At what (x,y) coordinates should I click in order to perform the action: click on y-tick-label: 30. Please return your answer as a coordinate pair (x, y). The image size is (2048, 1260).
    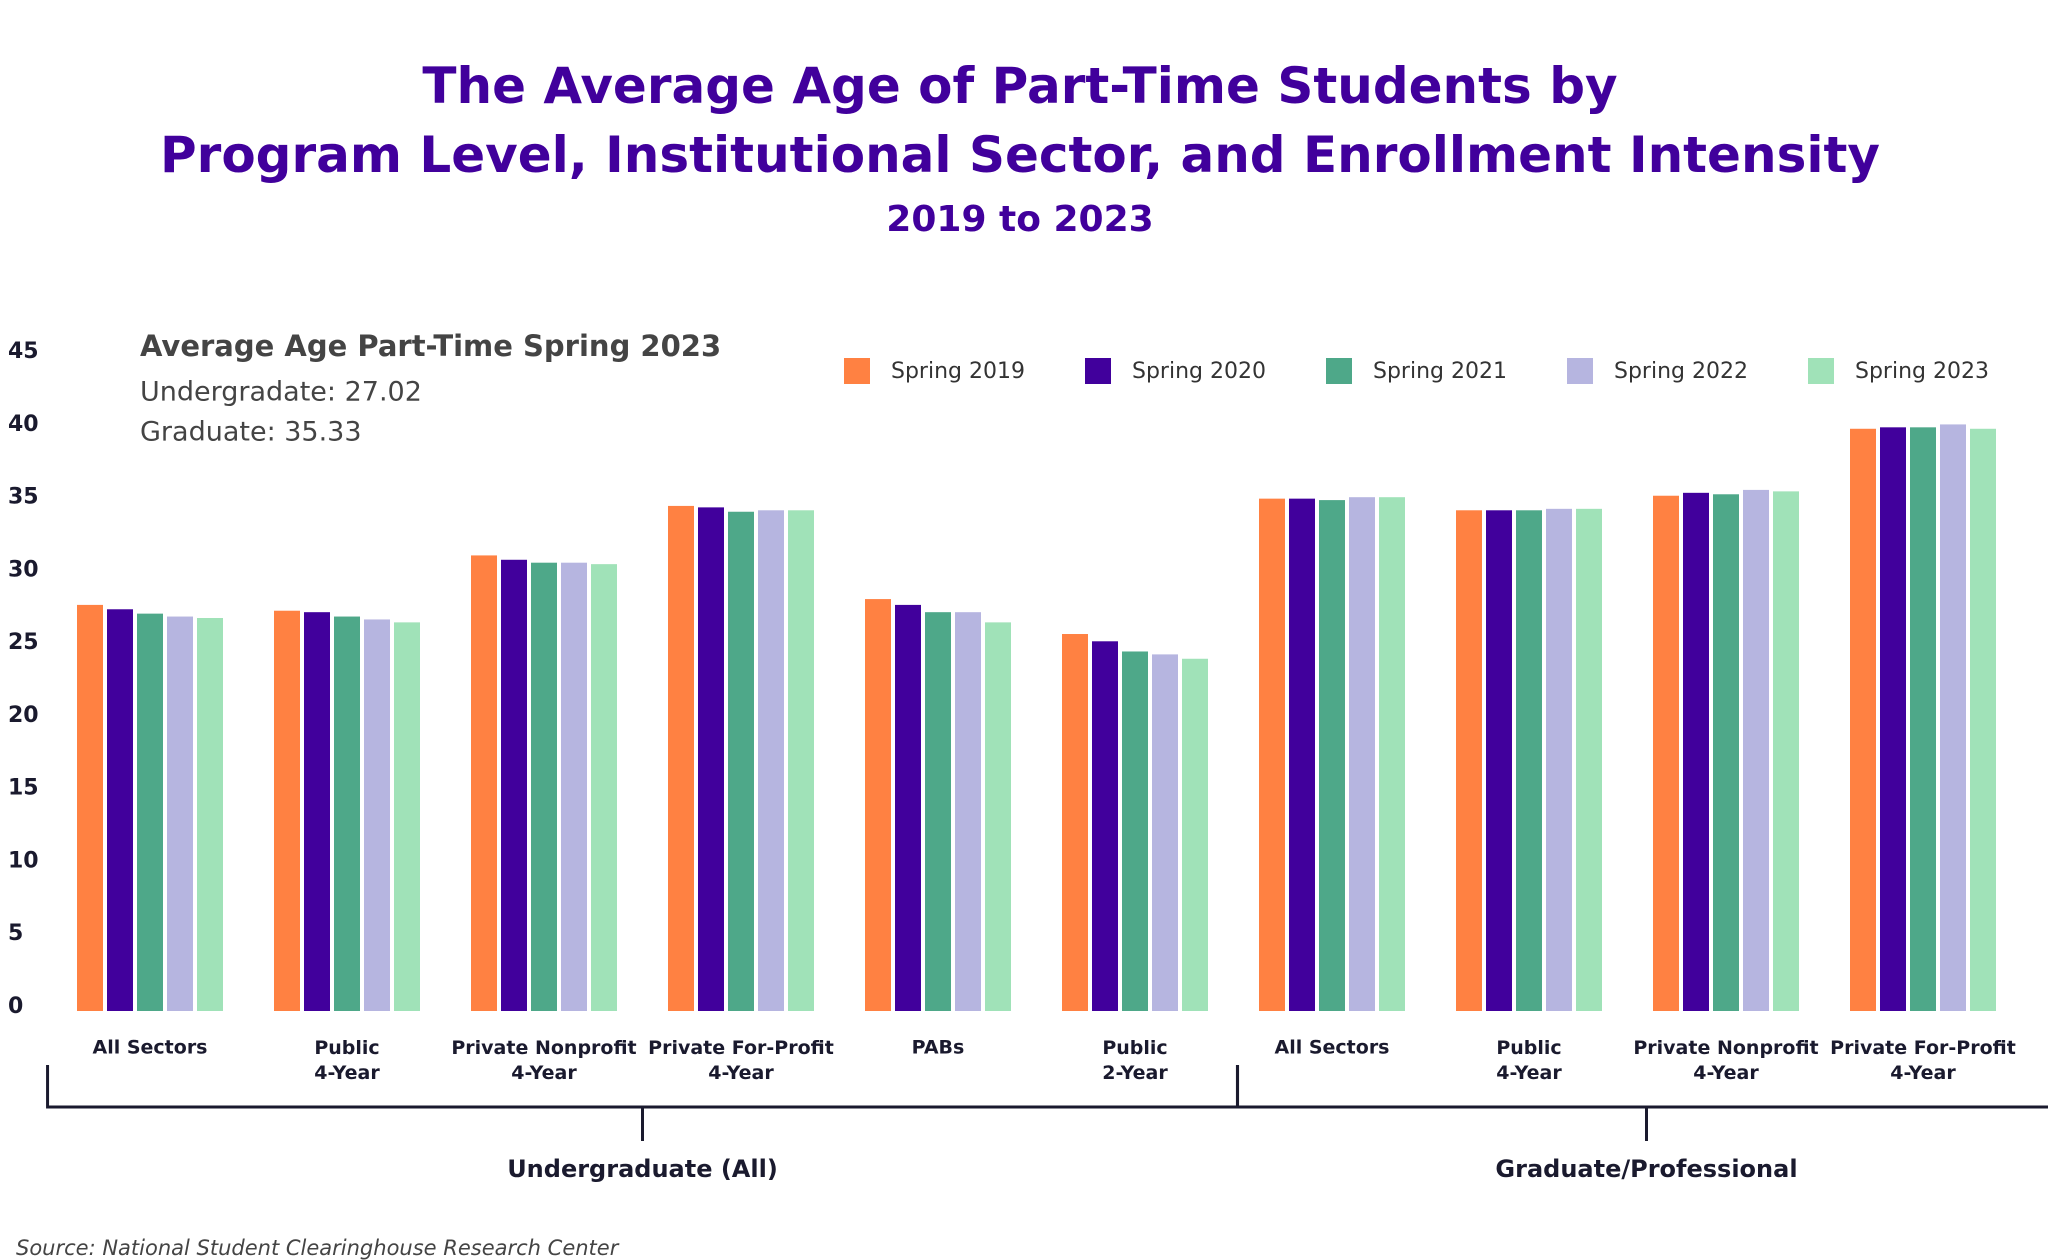
    Looking at the image, I should click on (23, 569).